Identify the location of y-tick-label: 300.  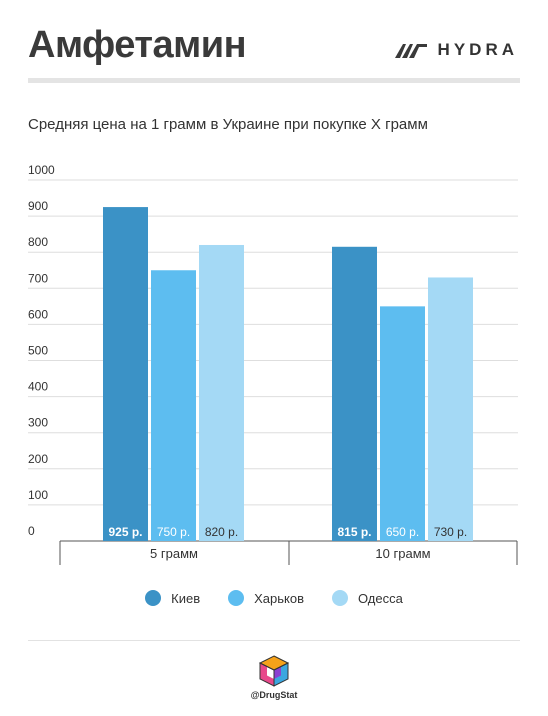
(38, 423).